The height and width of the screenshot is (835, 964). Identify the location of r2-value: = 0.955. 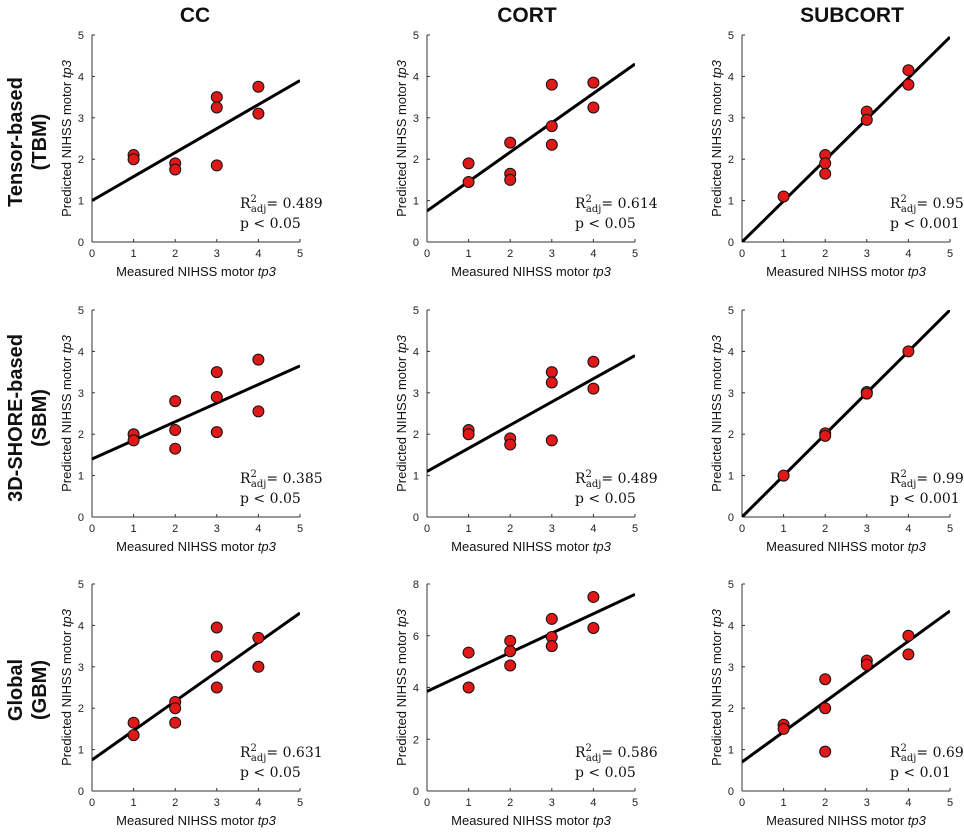
(940, 204).